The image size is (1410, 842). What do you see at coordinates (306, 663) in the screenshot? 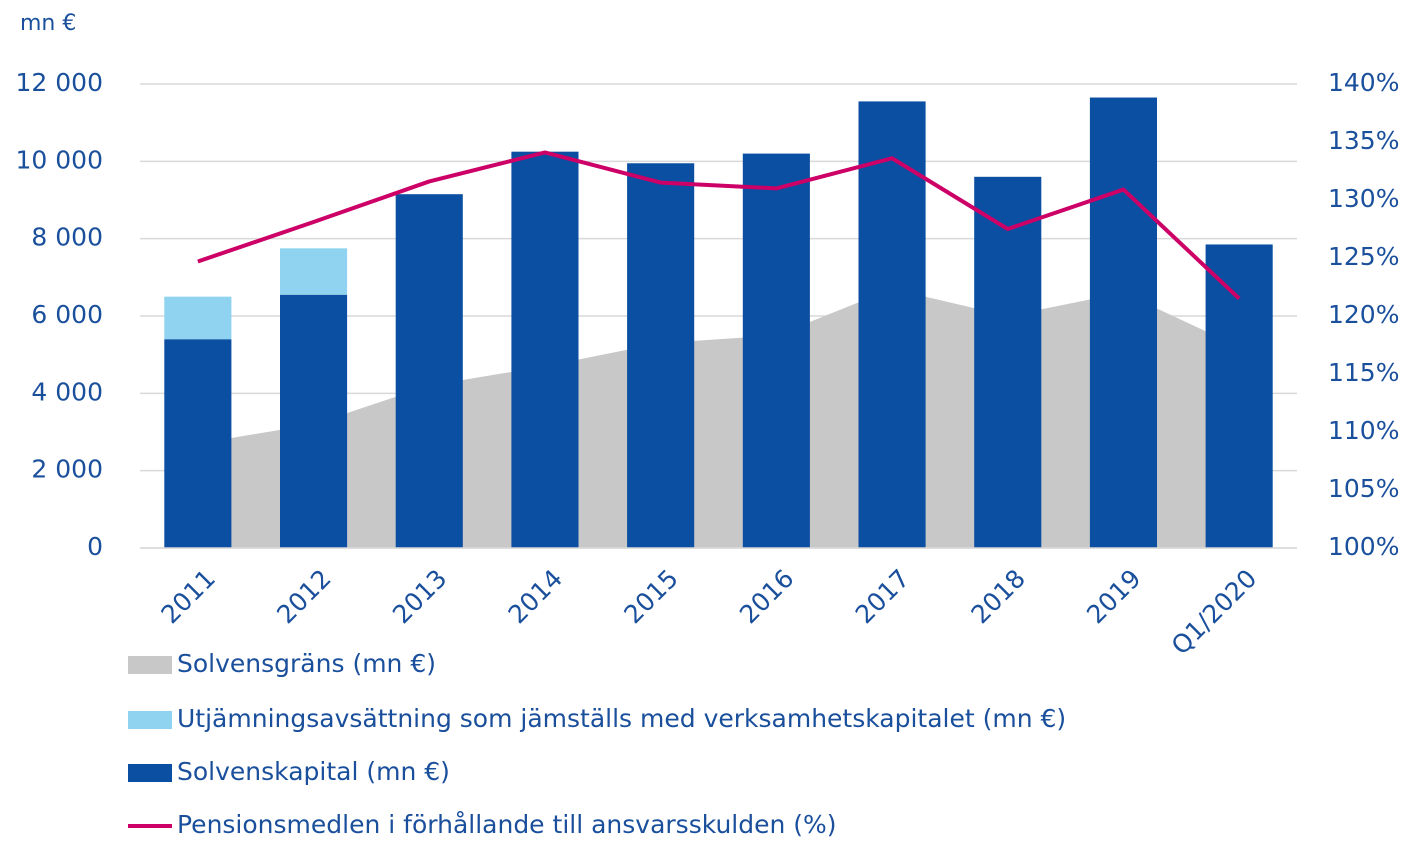
I see `legend-label: Solvensgräns (mn €)` at bounding box center [306, 663].